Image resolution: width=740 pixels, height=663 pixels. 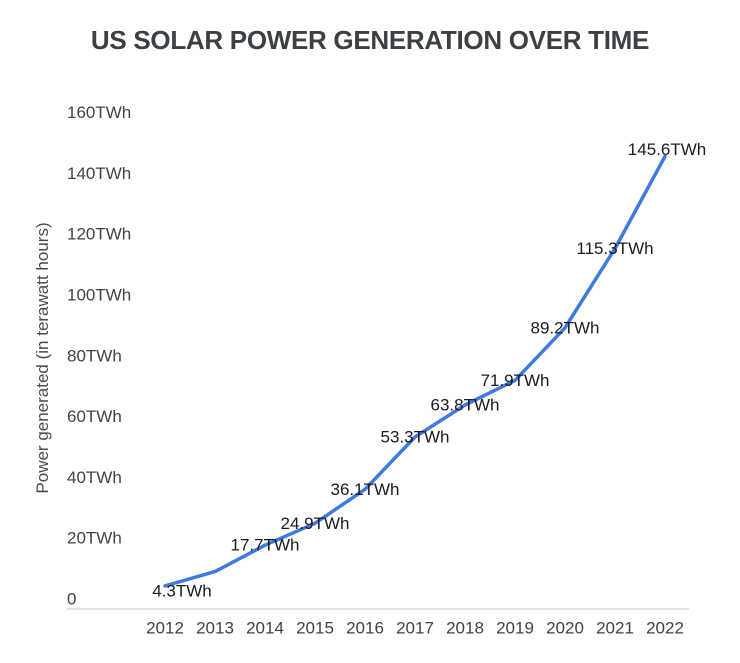 What do you see at coordinates (415, 436) in the screenshot?
I see `data-point-label: 53.3TWh` at bounding box center [415, 436].